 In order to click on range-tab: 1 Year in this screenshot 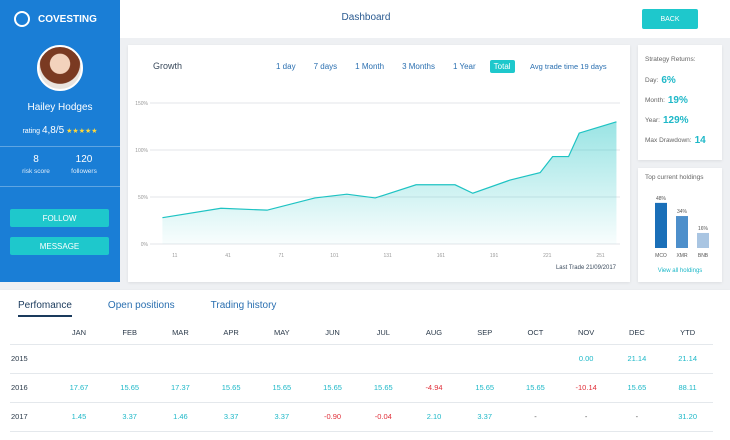, I will do `click(464, 66)`.